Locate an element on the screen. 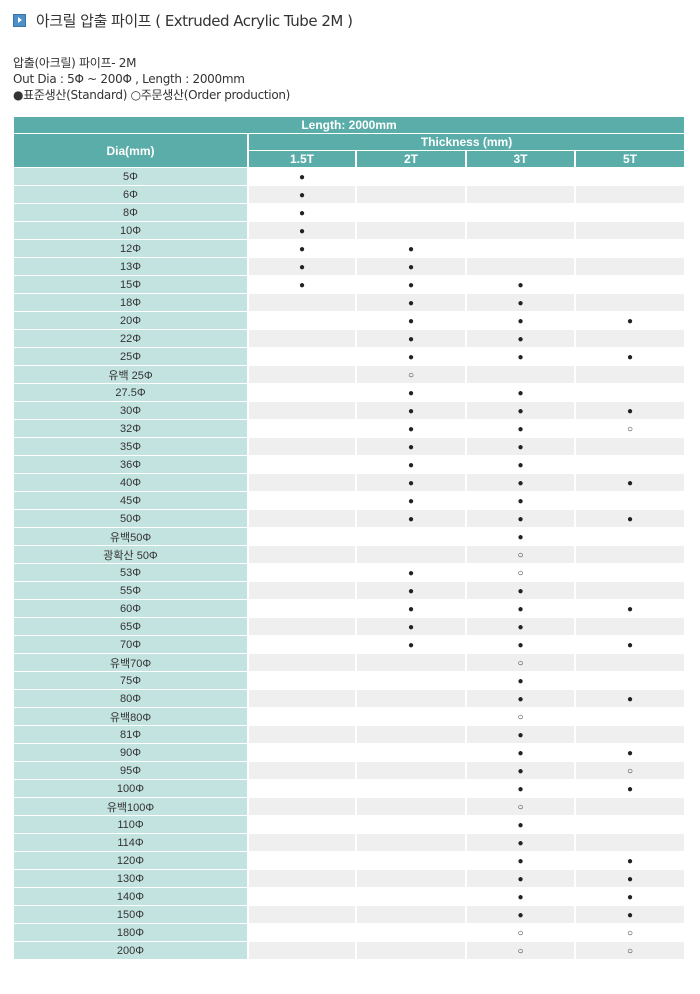 The image size is (700, 994). dia-cell: 13Φ is located at coordinates (130, 266).